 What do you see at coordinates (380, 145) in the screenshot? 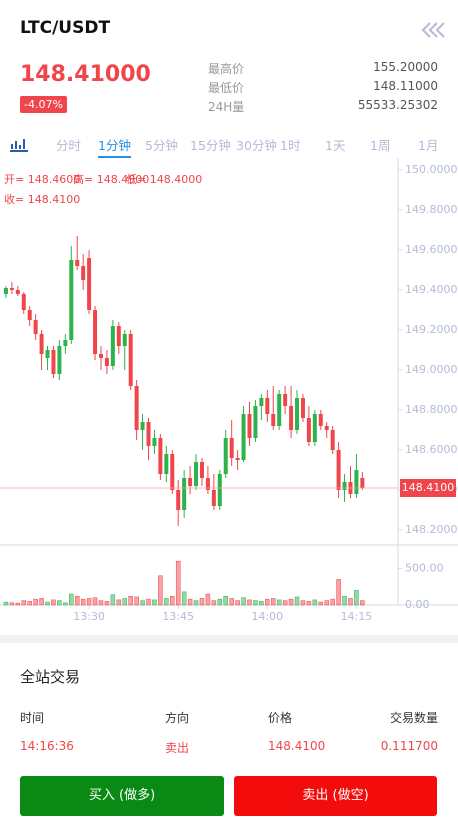
I see `interval-tab: 1周` at bounding box center [380, 145].